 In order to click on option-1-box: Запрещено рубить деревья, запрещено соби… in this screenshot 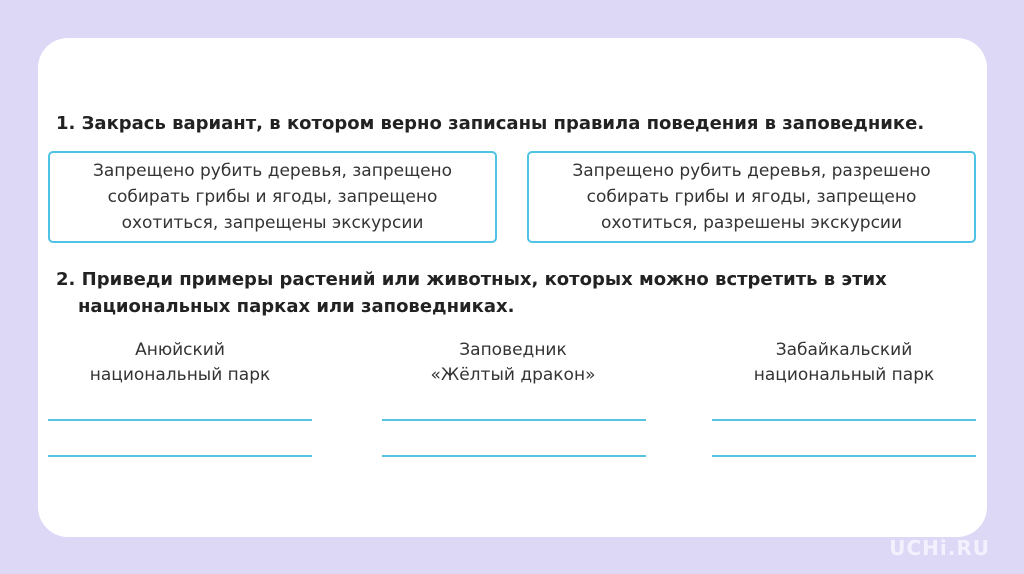, I will do `click(272, 197)`.